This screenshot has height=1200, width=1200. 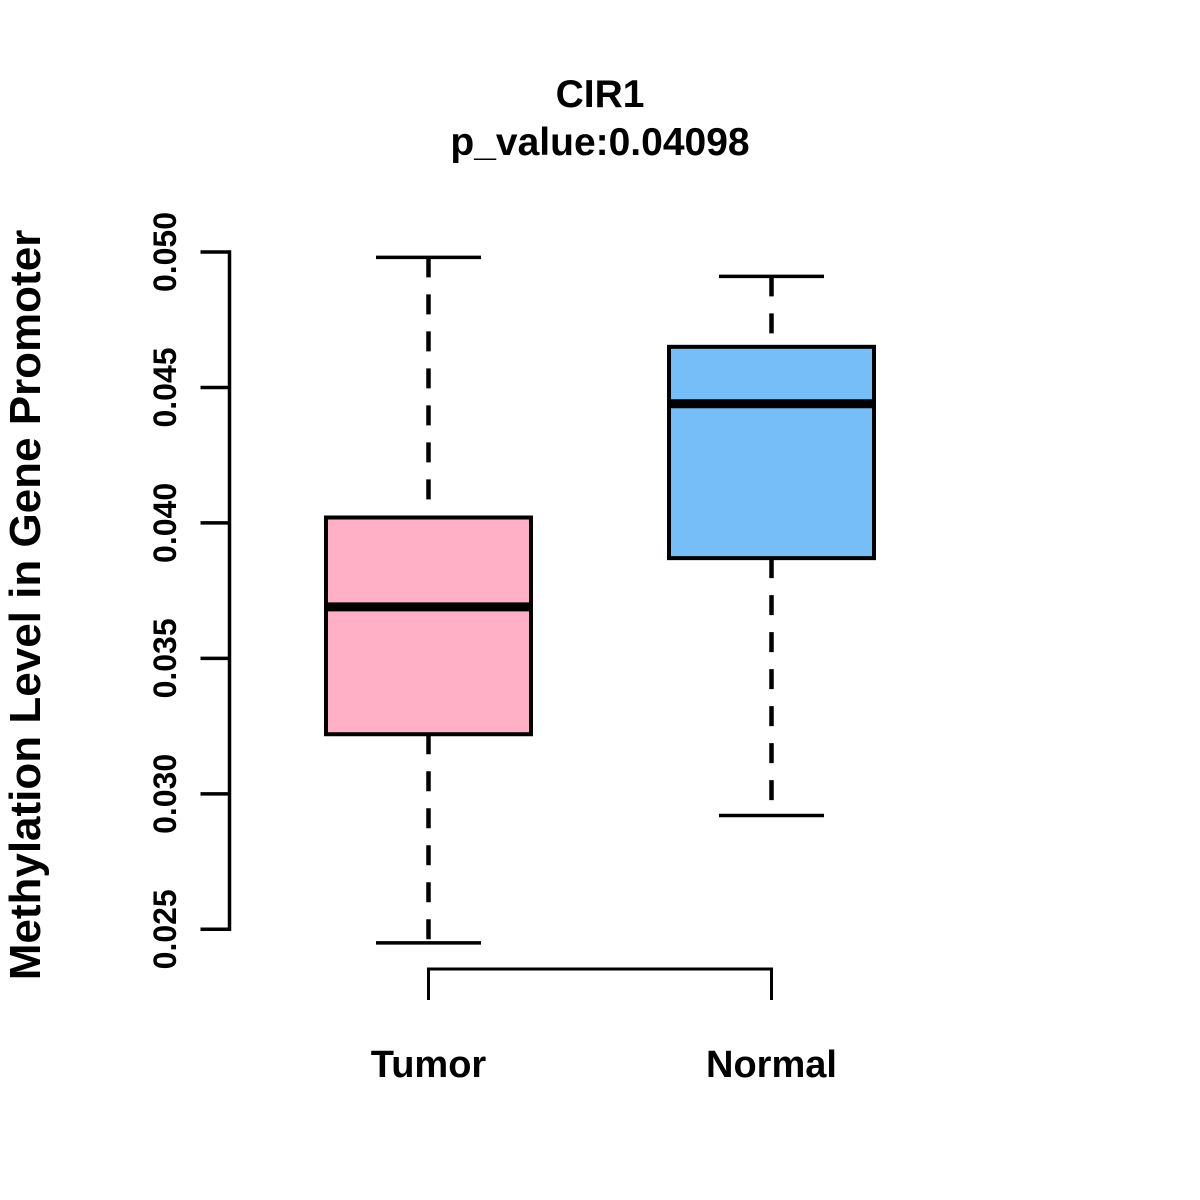 I want to click on y-axis-tick-label: 0.040, so click(x=165, y=523).